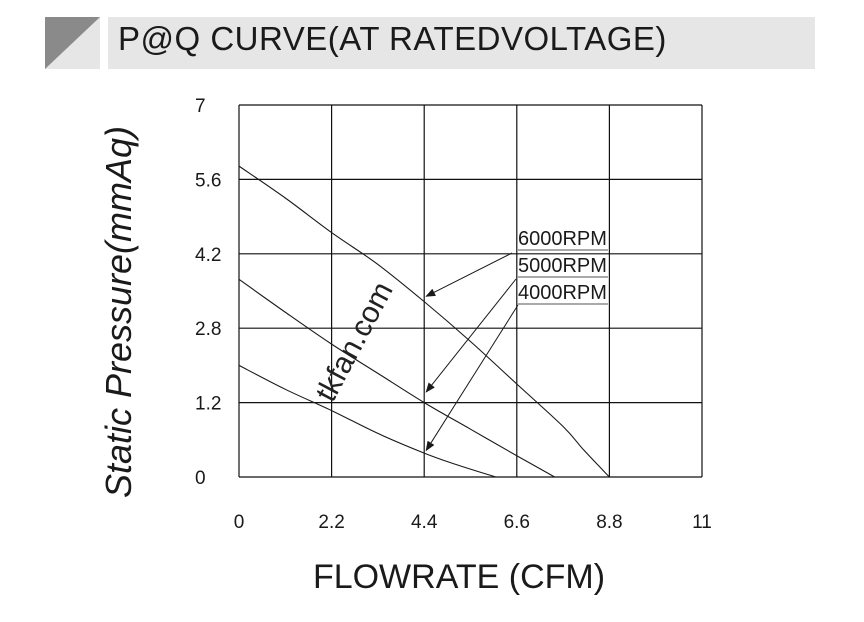  I want to click on y-tick-label: 1.2, so click(208, 404).